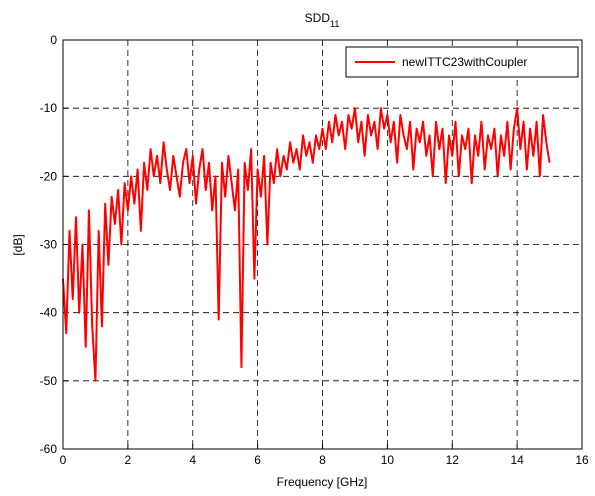  Describe the element at coordinates (49, 449) in the screenshot. I see `y-tick-label: -60` at that location.